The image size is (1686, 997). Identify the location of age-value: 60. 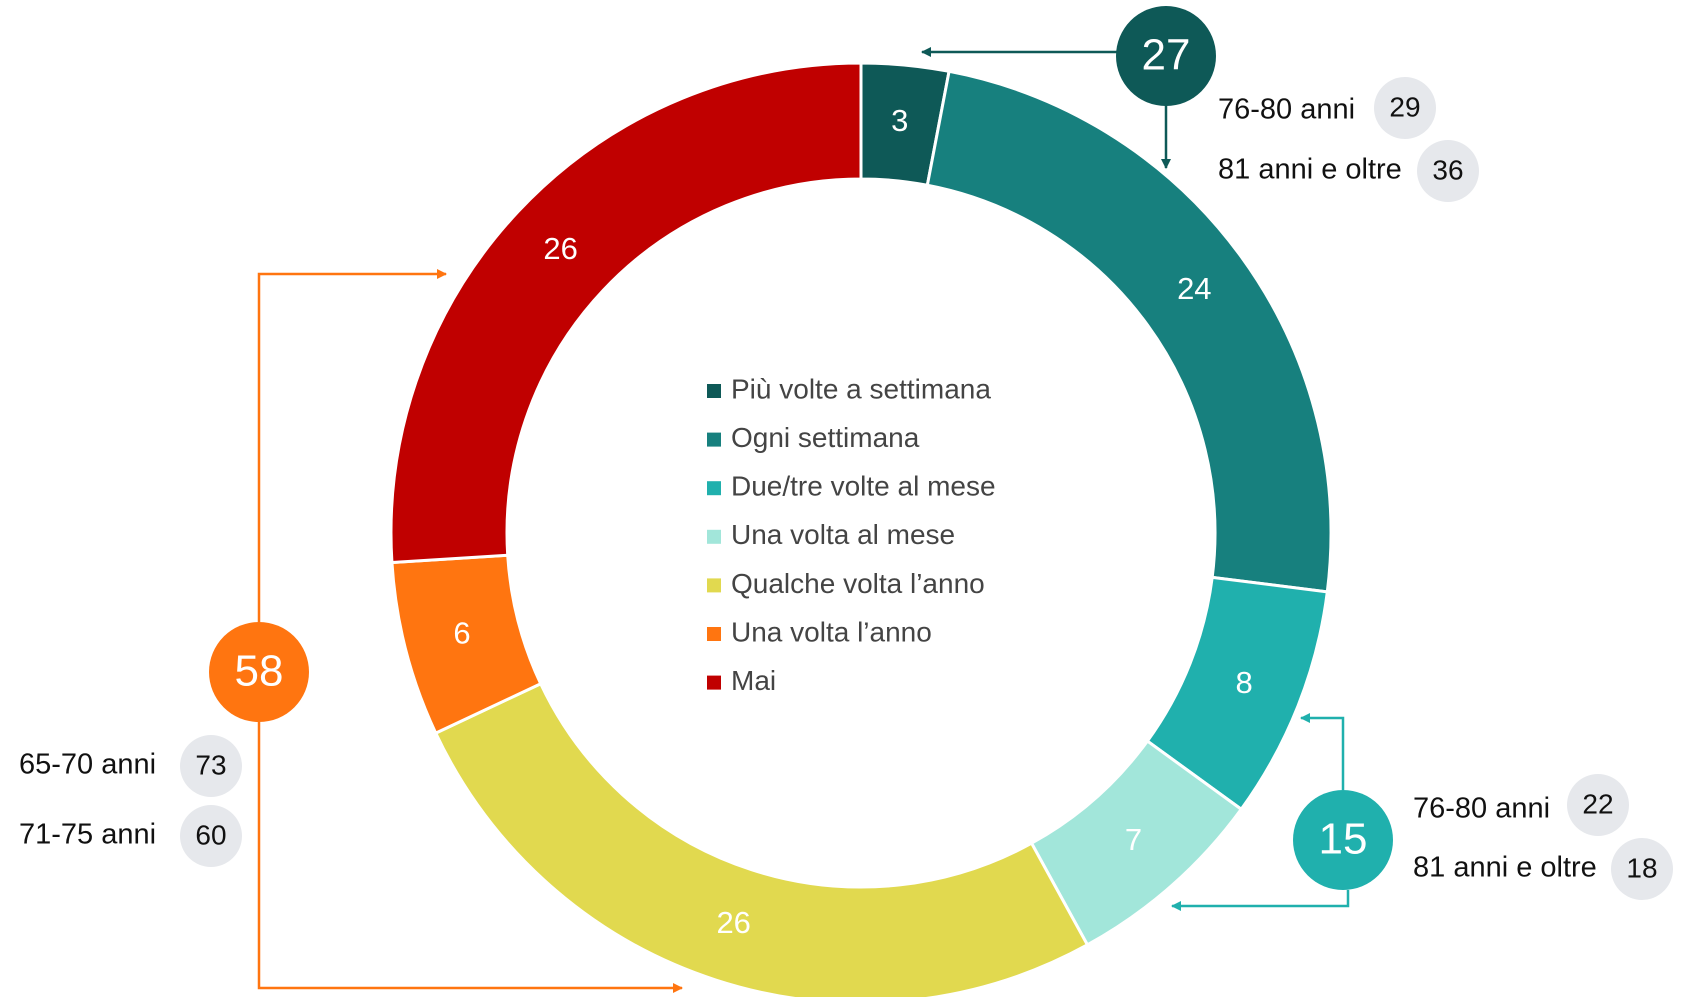
(210, 834).